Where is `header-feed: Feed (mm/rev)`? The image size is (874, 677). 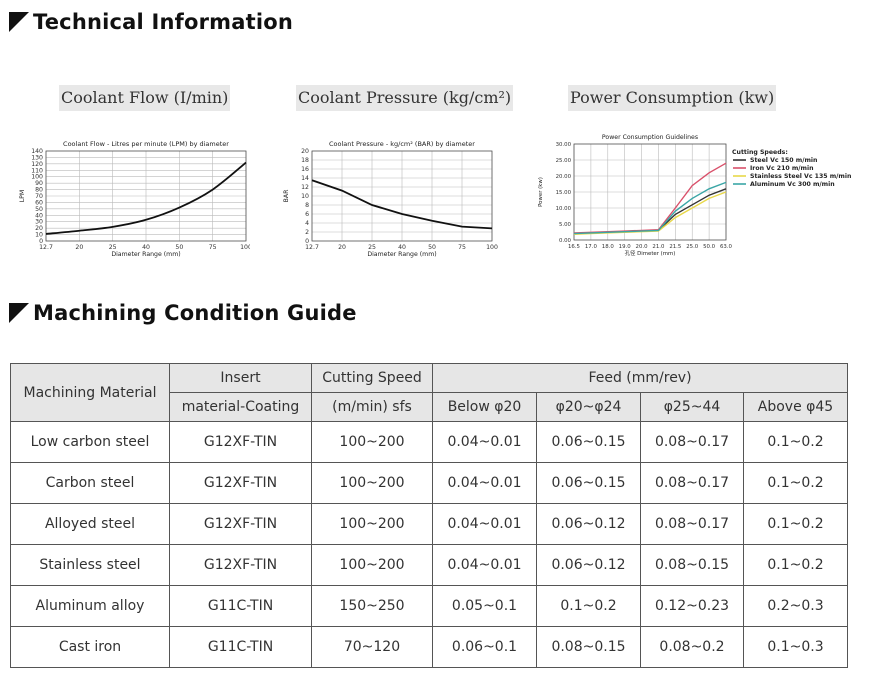
header-feed: Feed (mm/rev) is located at coordinates (640, 378).